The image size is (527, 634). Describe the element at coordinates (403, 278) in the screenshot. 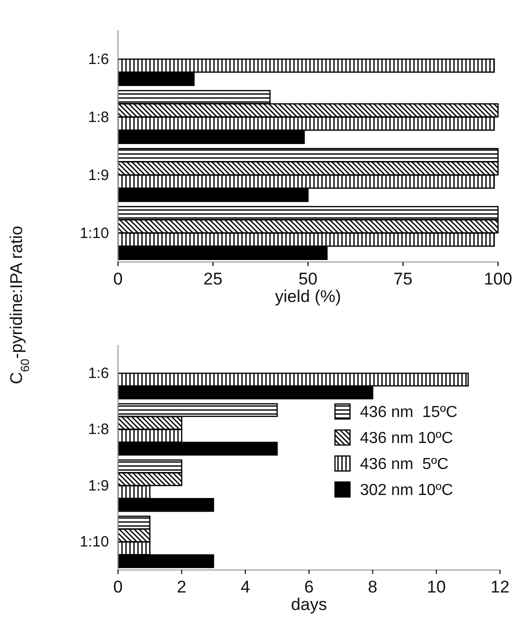

I see `x-tick-label: 75` at that location.